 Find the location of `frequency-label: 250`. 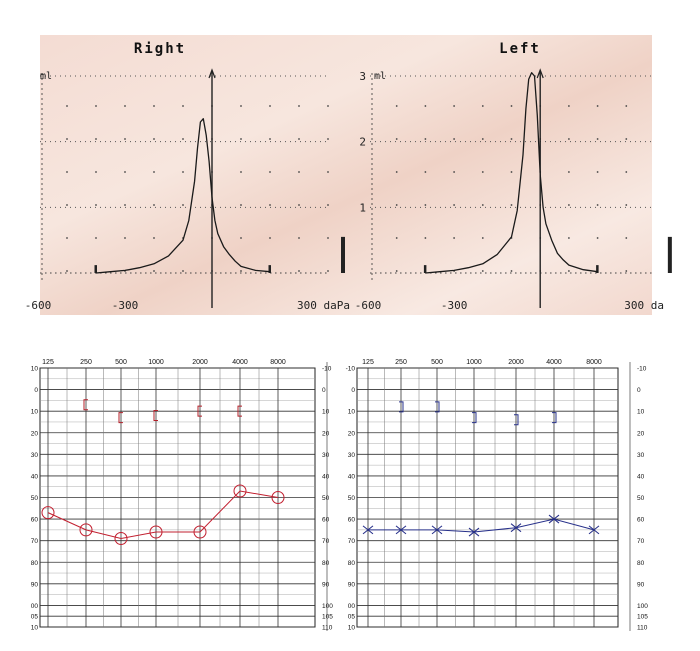

frequency-label: 250 is located at coordinates (86, 362).